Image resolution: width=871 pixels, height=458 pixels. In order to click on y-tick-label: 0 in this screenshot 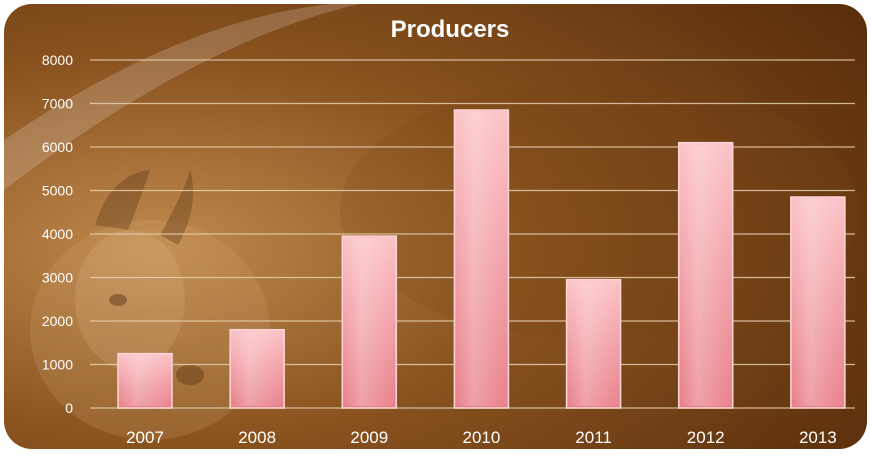, I will do `click(69, 408)`.